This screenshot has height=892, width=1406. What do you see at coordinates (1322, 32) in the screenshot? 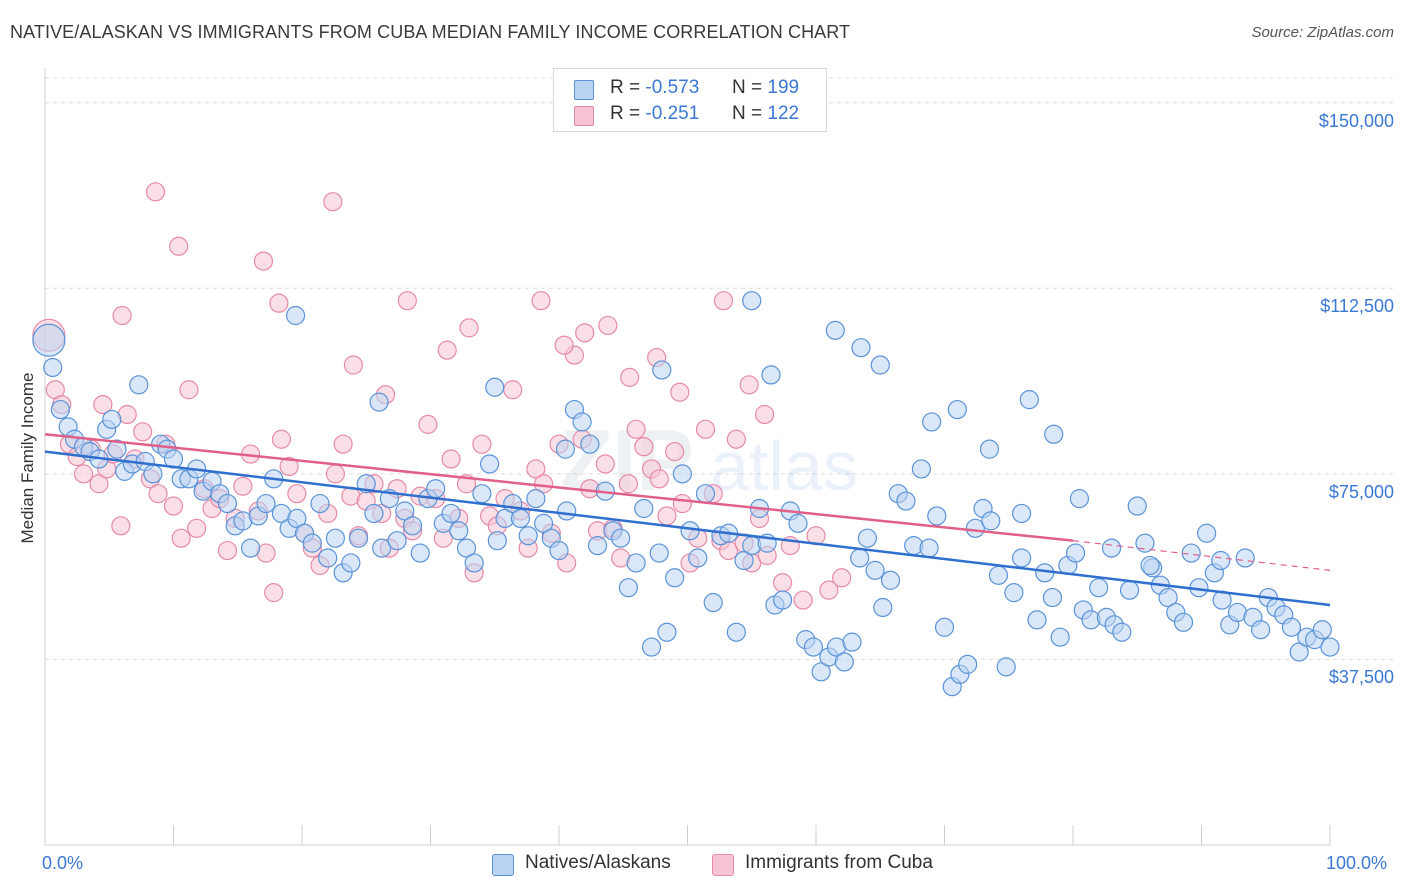
I see `chart-source: Source: ZipAtlas.com` at bounding box center [1322, 32].